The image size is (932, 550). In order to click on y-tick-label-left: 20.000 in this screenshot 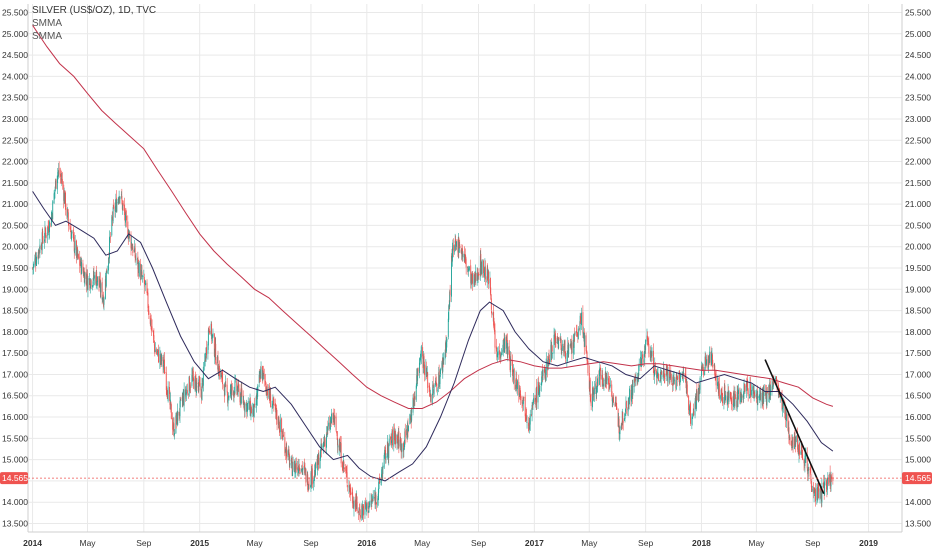, I will do `click(15, 247)`.